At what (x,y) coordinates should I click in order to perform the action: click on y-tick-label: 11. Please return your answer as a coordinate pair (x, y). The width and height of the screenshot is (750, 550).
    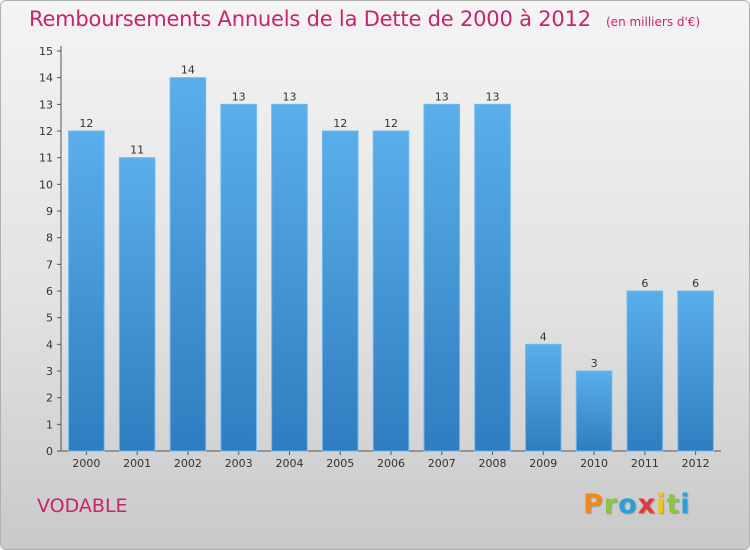
    Looking at the image, I should click on (46, 158).